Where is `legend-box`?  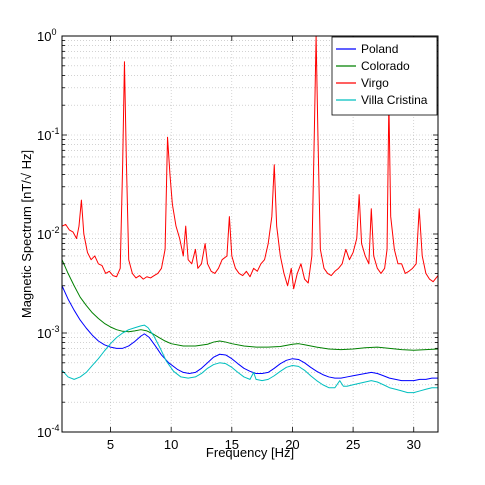 legend-box is located at coordinates (384, 76).